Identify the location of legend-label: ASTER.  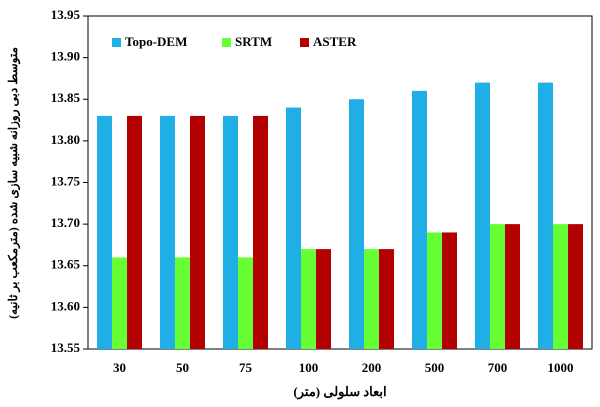
(335, 41).